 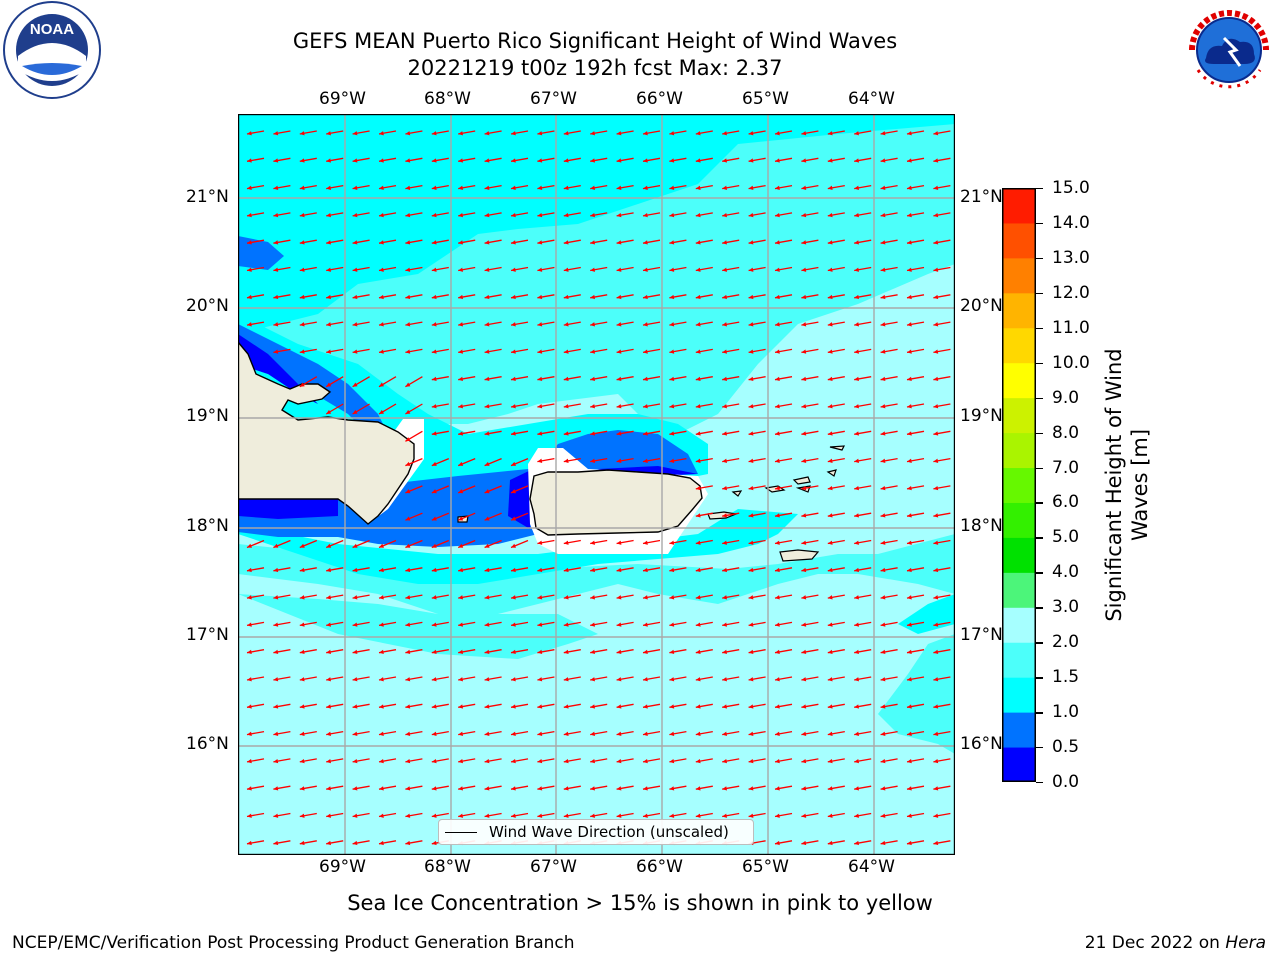 I want to click on lon-label-top: 66°W, so click(x=659, y=99).